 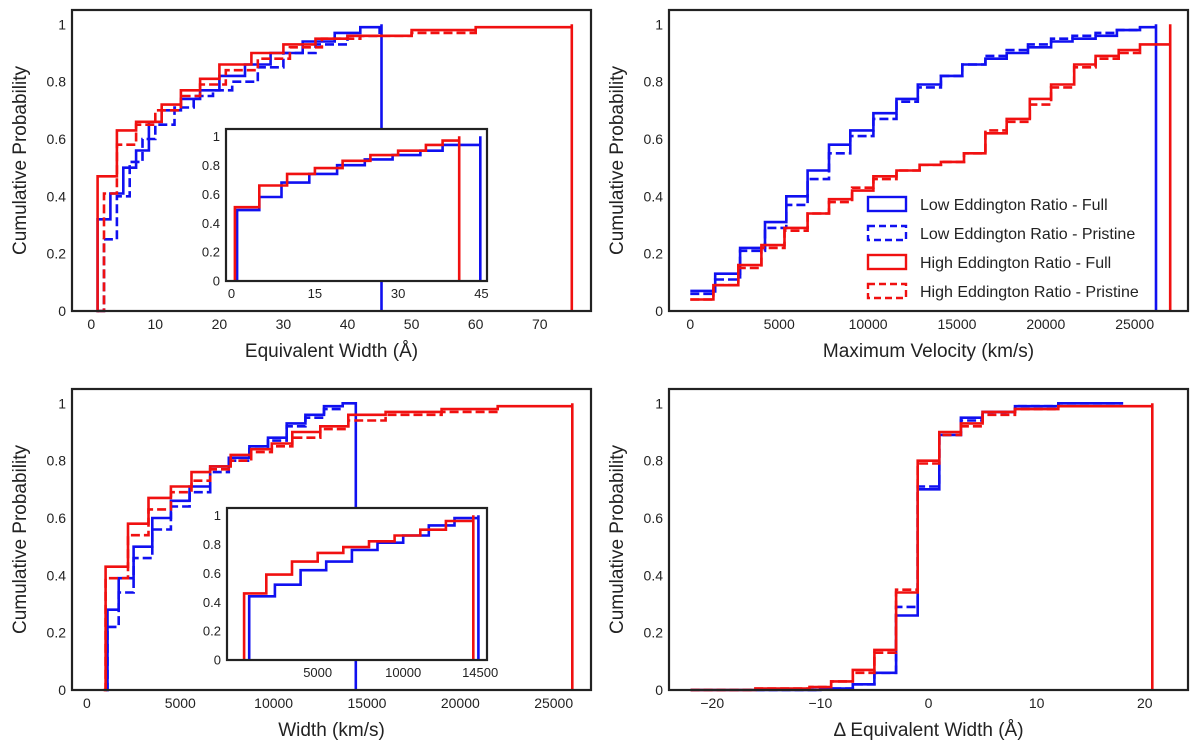 What do you see at coordinates (331, 730) in the screenshot?
I see `x-axis-label: Width (km/s)` at bounding box center [331, 730].